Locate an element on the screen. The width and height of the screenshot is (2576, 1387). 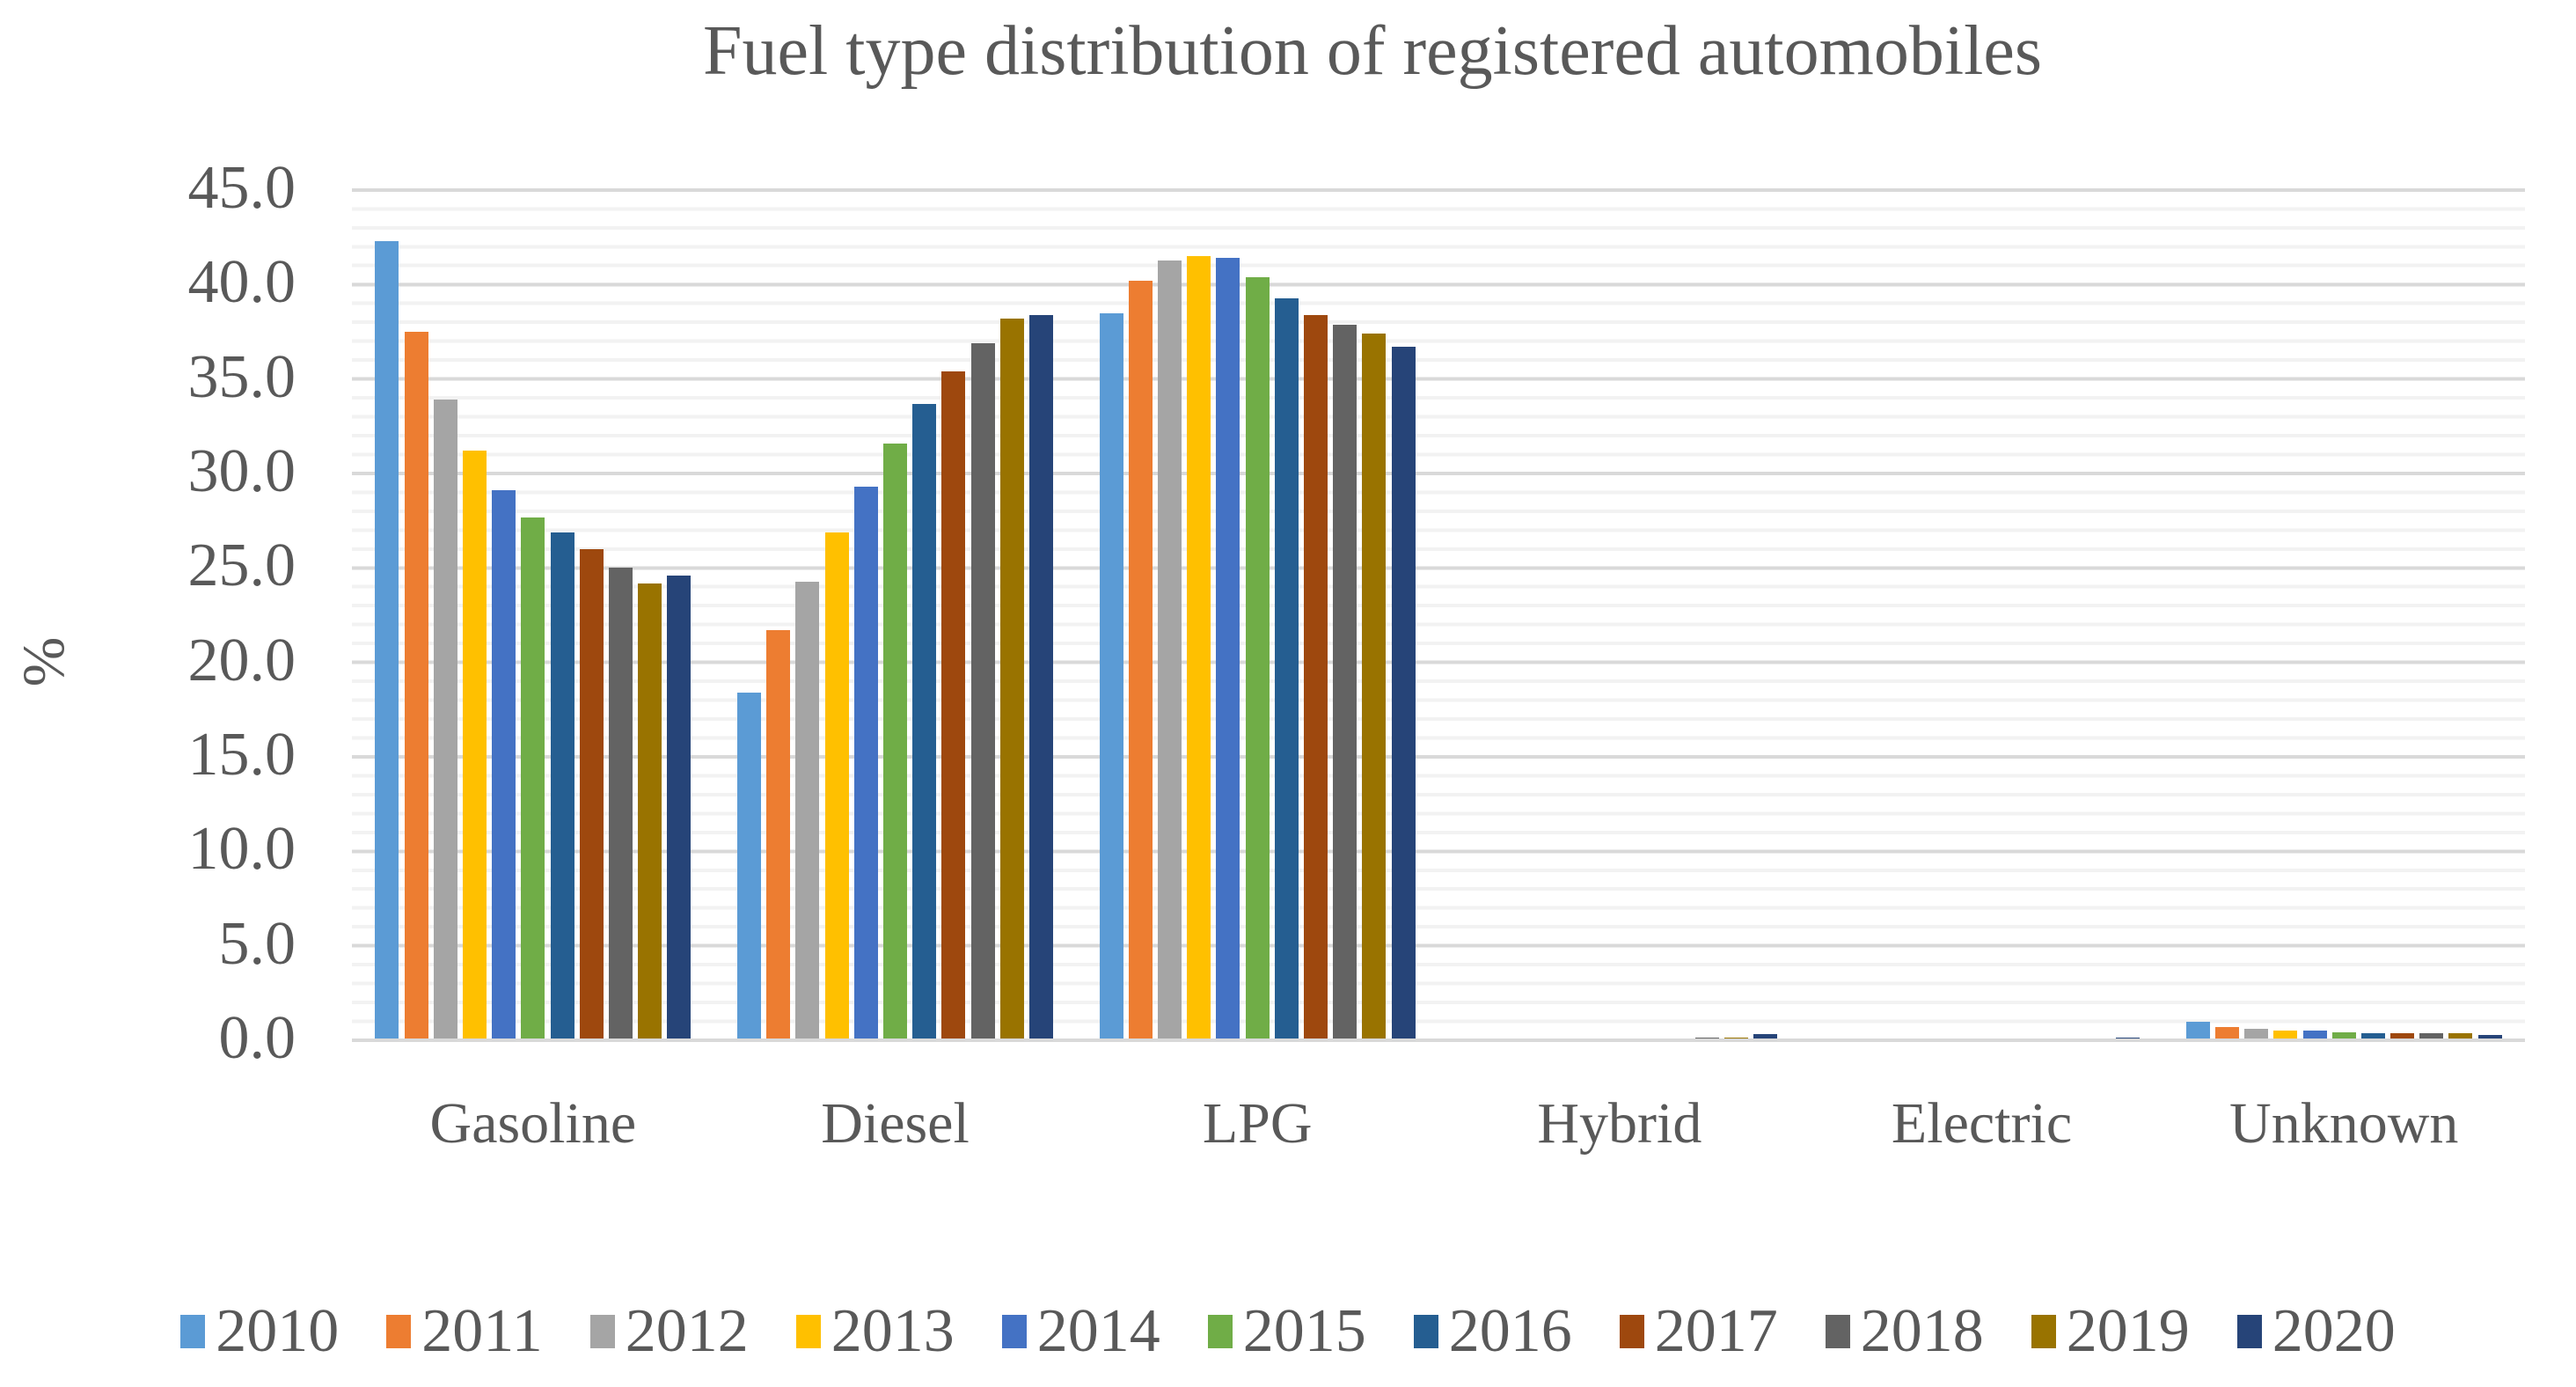
legend-swatch-2015 is located at coordinates (1220, 1331).